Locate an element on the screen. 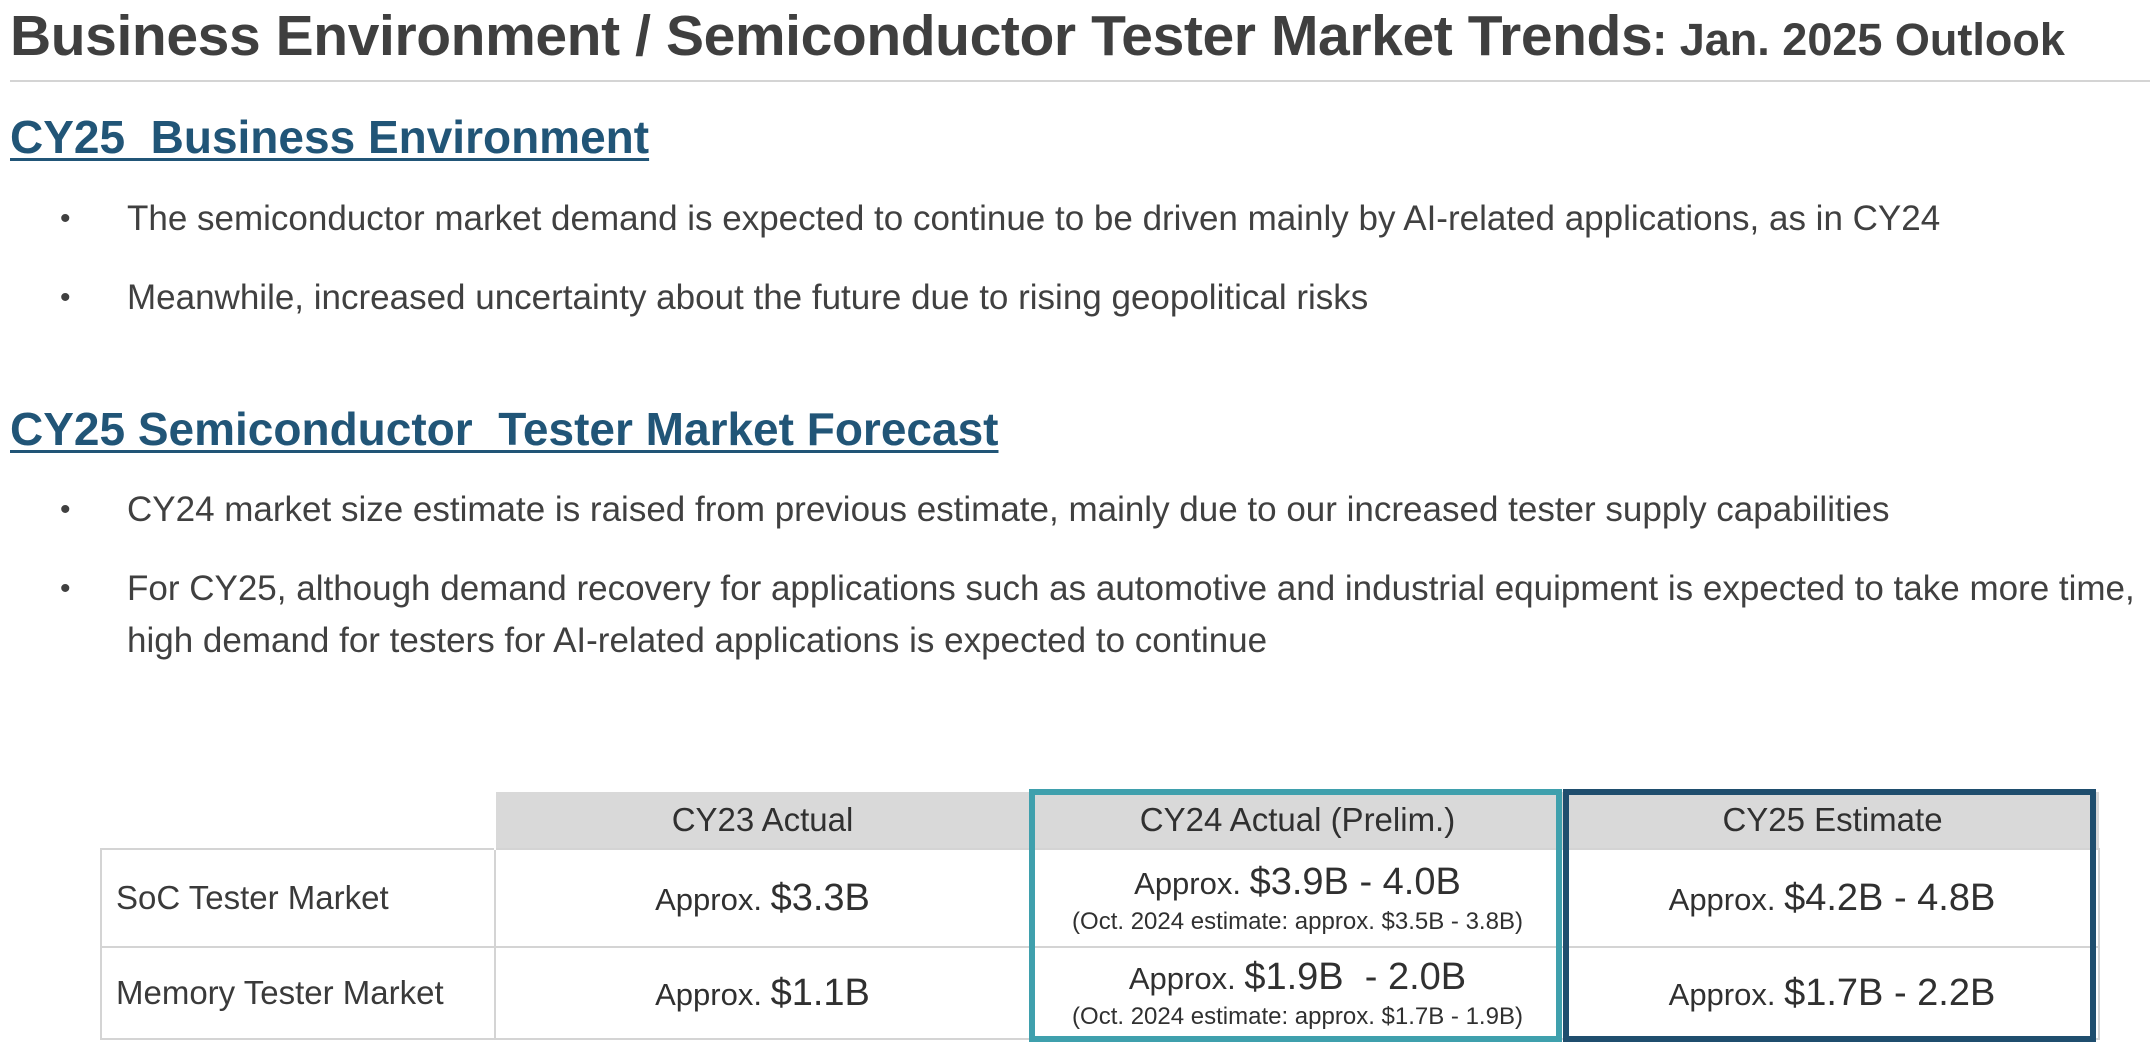  market-value: $3.3B is located at coordinates (820, 897).